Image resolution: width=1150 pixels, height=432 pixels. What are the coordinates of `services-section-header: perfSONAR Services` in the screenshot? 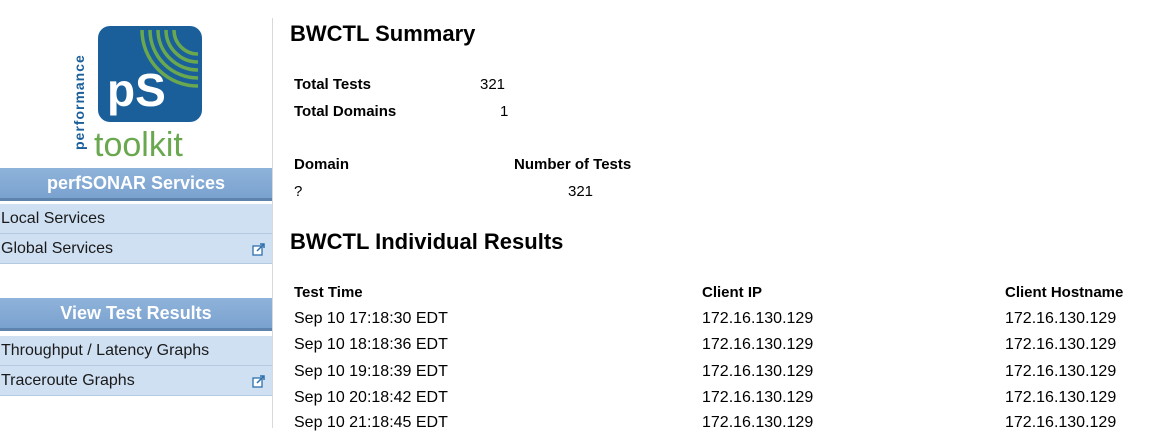 It's located at (136, 184).